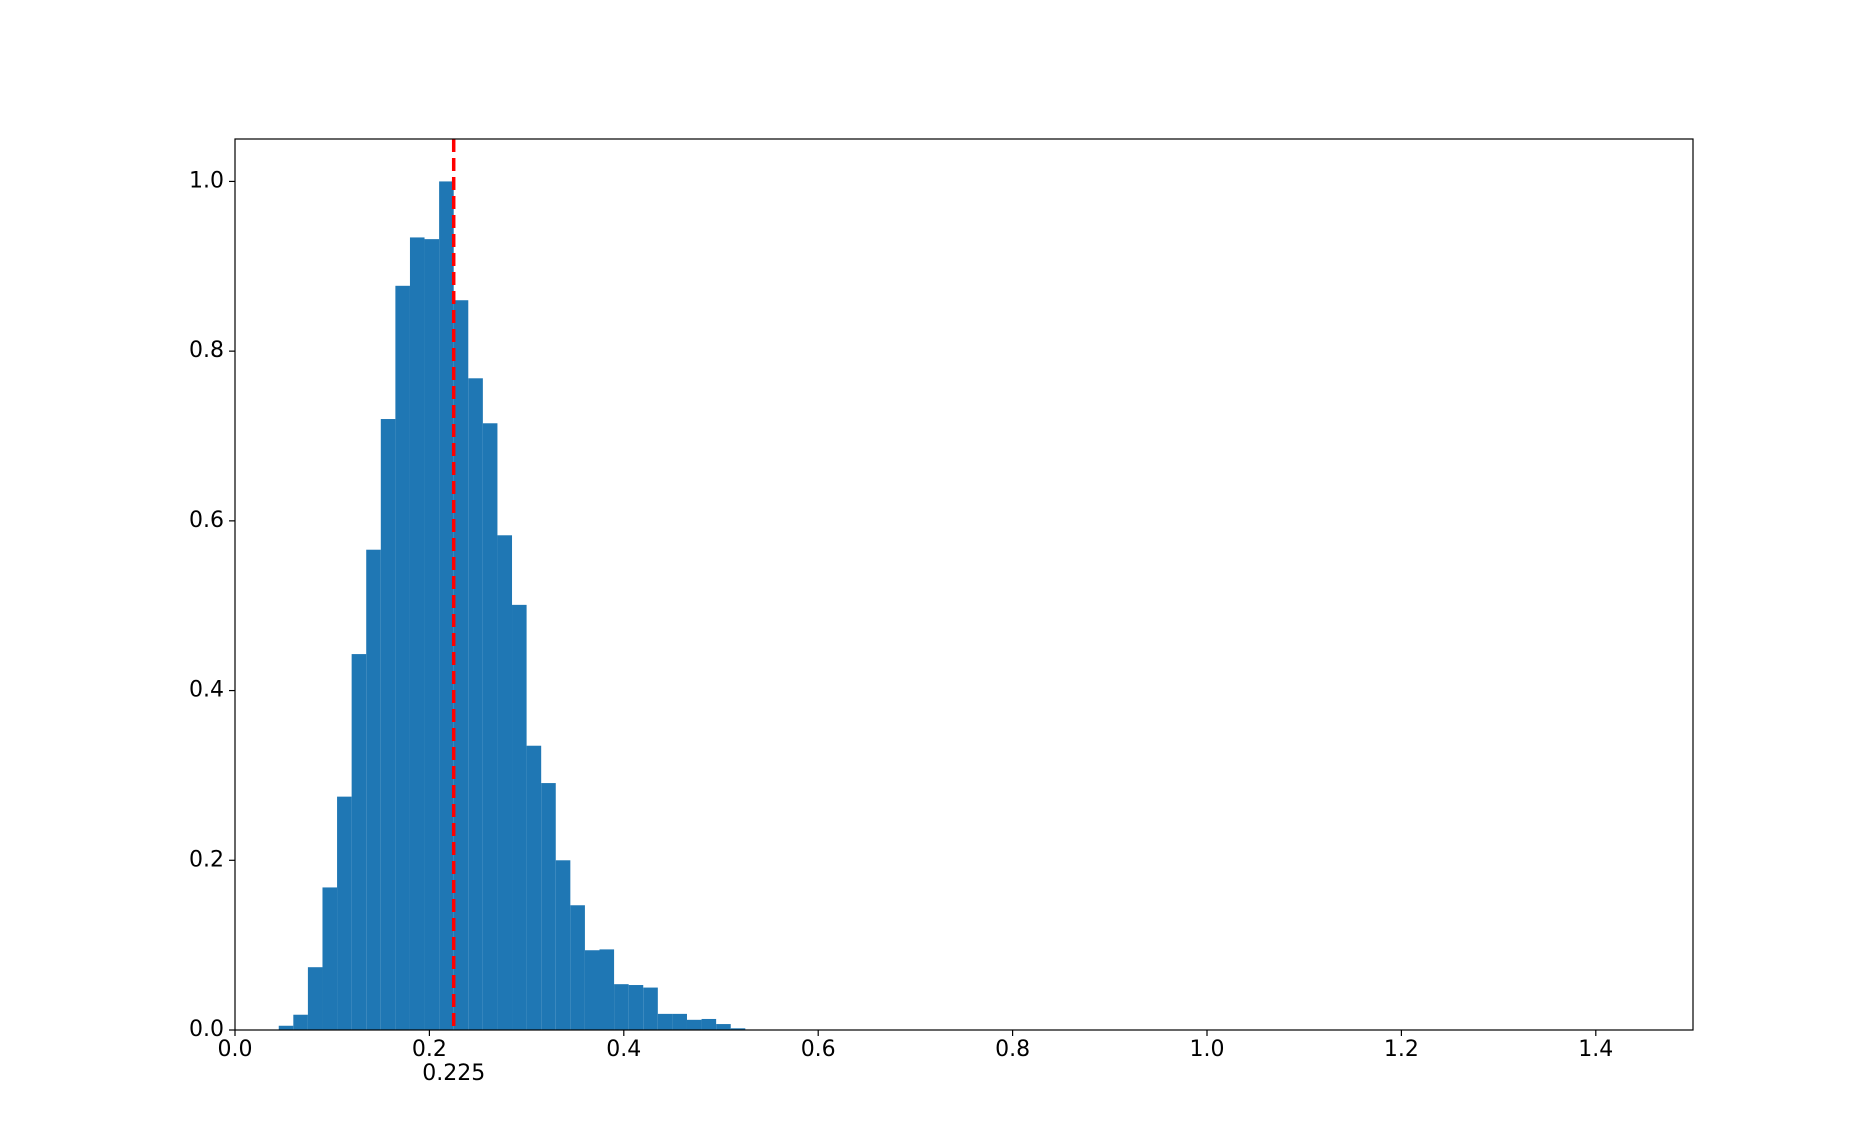  I want to click on x-tick-label: 1.2, so click(1401, 1049).